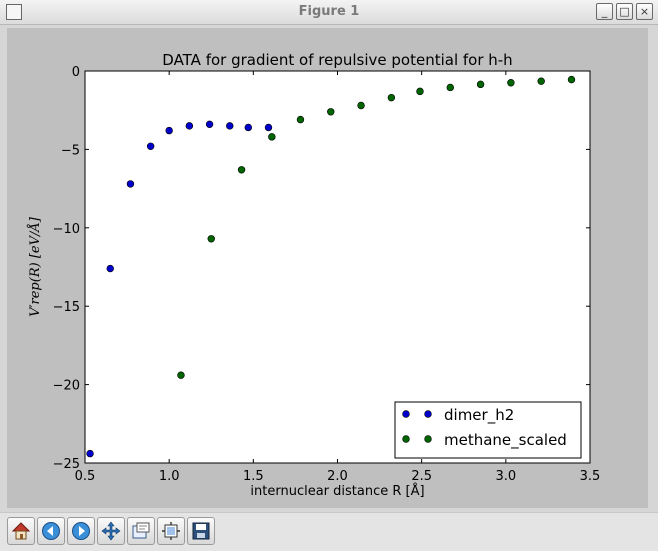 This screenshot has width=658, height=551. What do you see at coordinates (644, 11) in the screenshot?
I see `close-button: ×` at bounding box center [644, 11].